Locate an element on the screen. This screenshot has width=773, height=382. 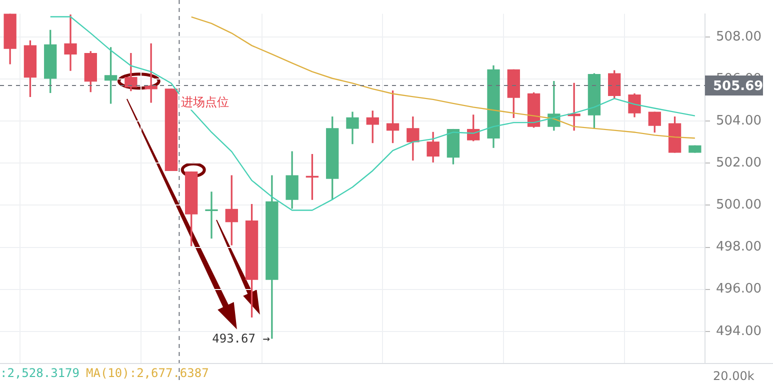
text: 20.00k is located at coordinates (733, 375).